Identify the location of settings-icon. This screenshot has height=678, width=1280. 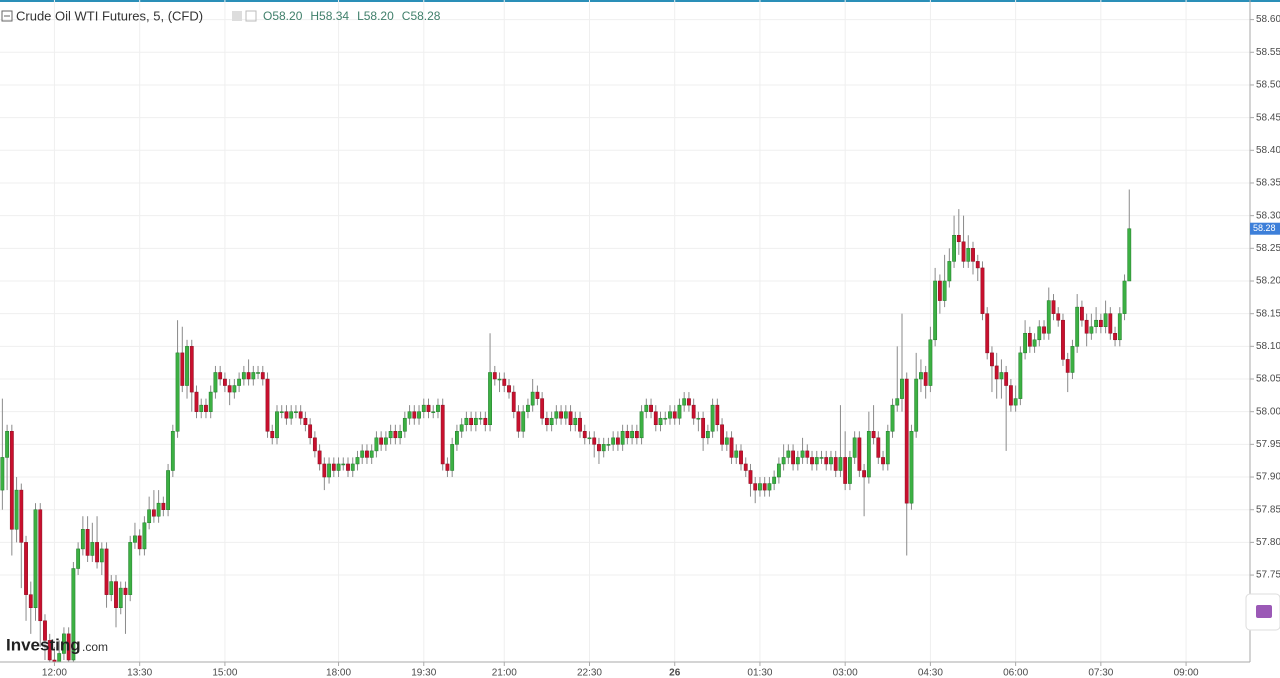
(237, 16).